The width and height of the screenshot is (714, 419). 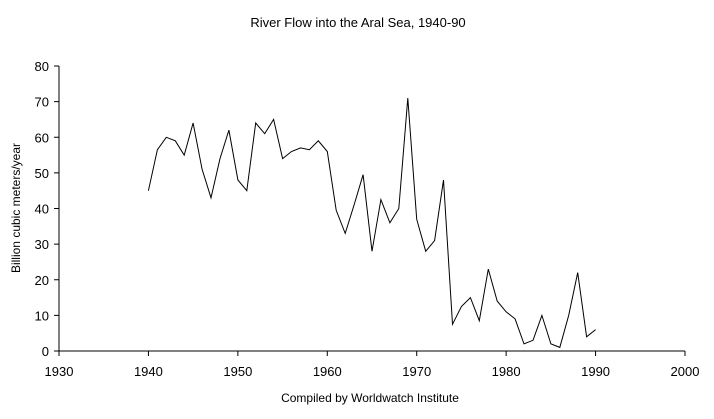 I want to click on x-tick-label: 1980, so click(x=506, y=371).